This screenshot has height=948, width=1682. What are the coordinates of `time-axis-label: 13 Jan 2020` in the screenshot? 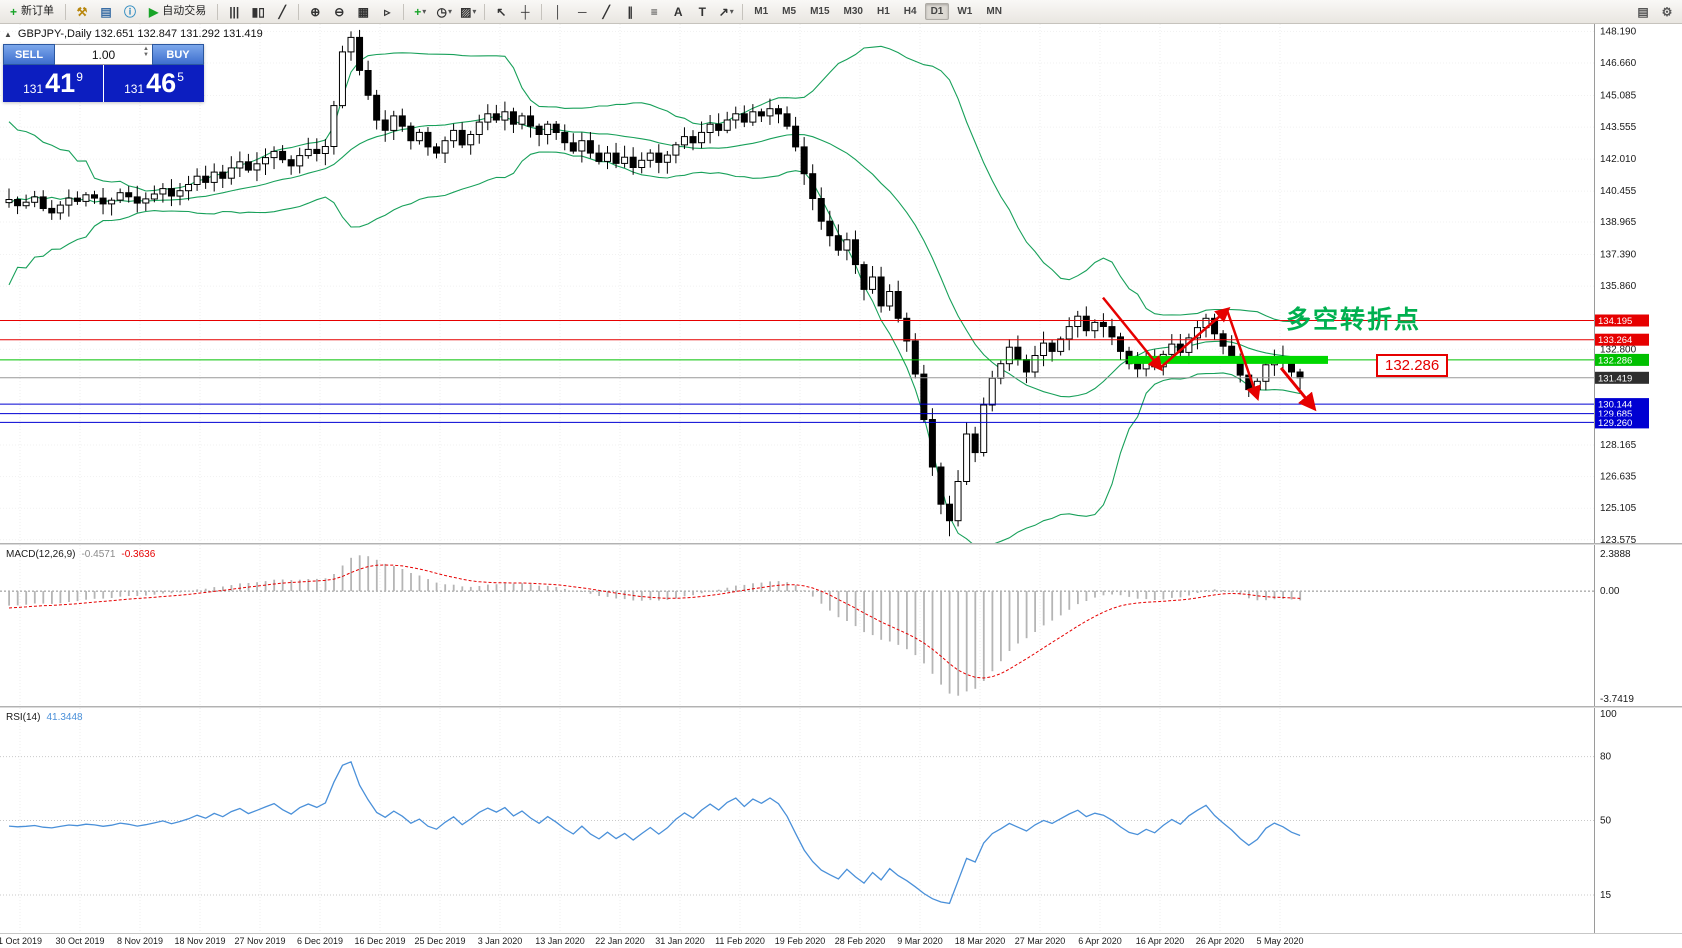 It's located at (560, 941).